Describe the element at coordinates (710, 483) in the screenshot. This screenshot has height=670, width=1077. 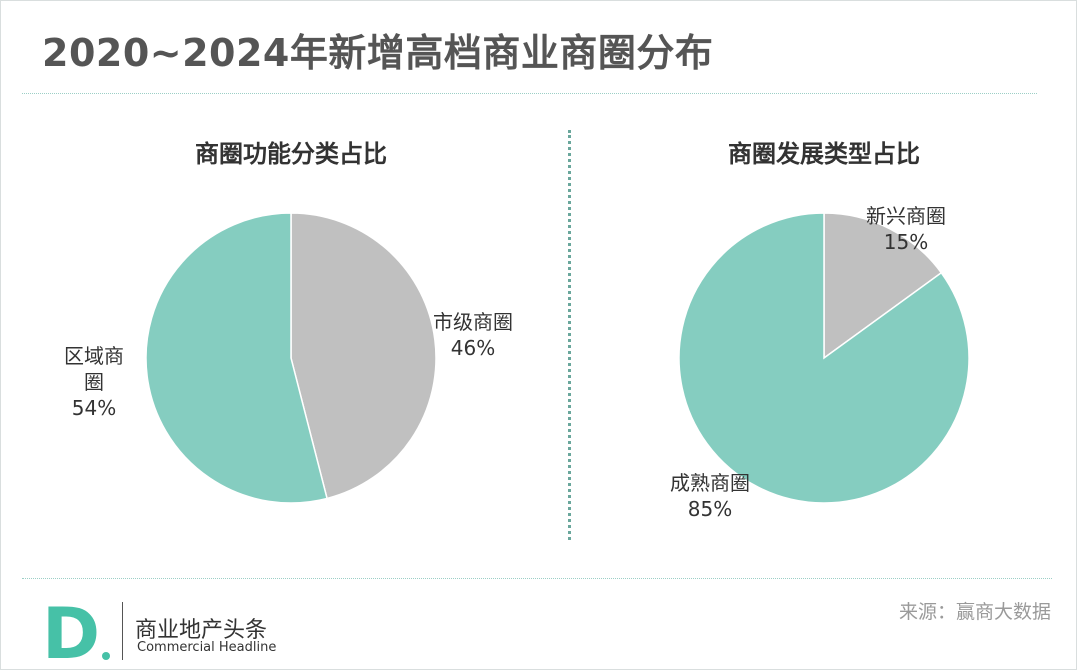
I see `slice-label-mature-name: 成熟商圈` at that location.